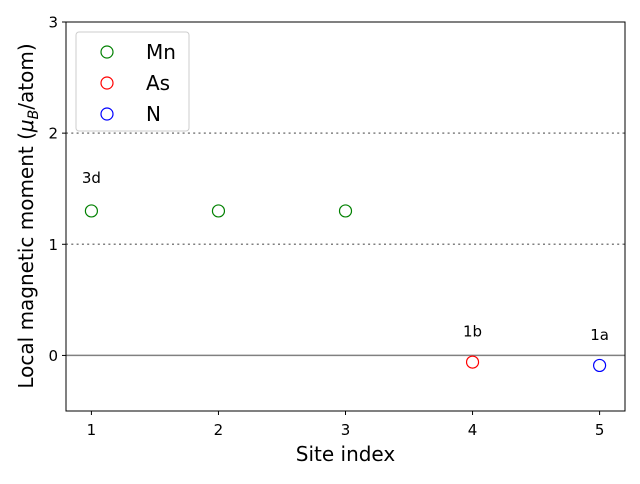  Describe the element at coordinates (346, 430) in the screenshot. I see `x-tick-label: 3` at that location.